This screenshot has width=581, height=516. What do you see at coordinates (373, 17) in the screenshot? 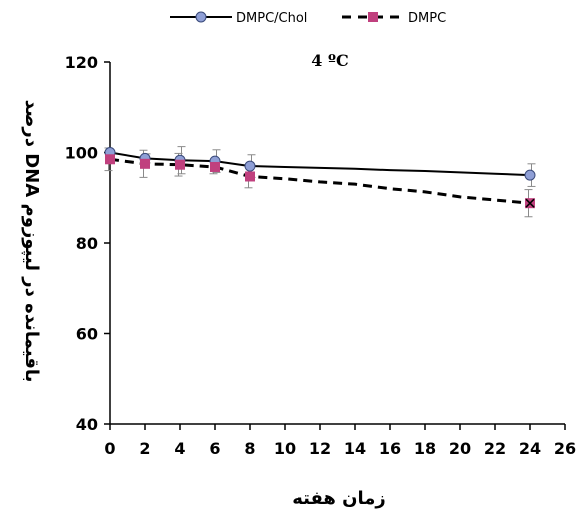
I see `legend-marker-dmpc` at bounding box center [373, 17].